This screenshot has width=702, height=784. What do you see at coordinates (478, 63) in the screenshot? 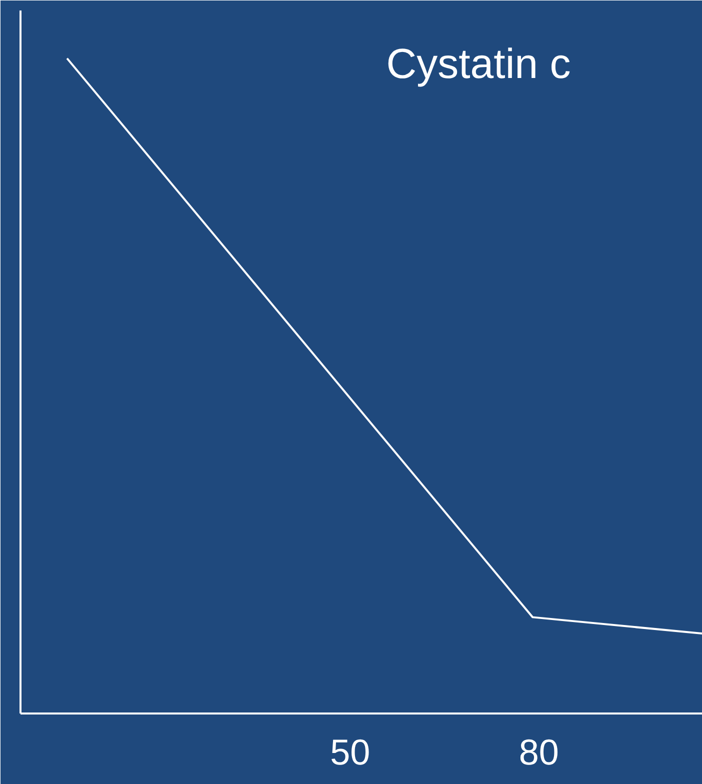
I see `chart-title: Cystatin c` at bounding box center [478, 63].